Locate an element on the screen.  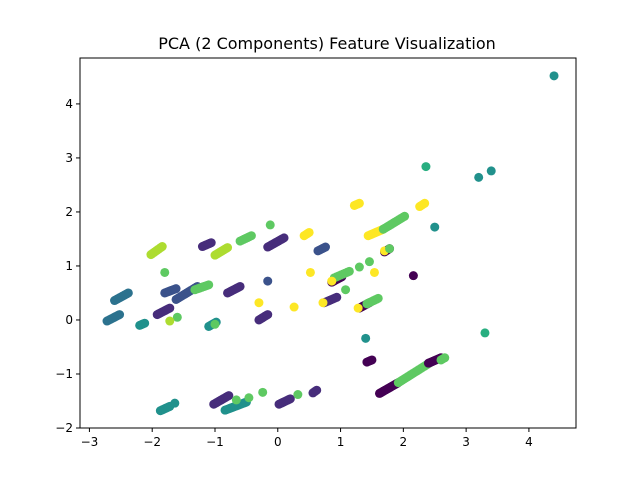
y-axis: −2 −1 0 1 2 3 4 is located at coordinates (67, 266).